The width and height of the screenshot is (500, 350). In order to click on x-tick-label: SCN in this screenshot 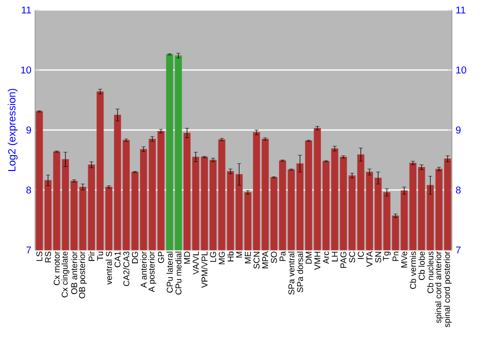, I will do `click(257, 260)`.